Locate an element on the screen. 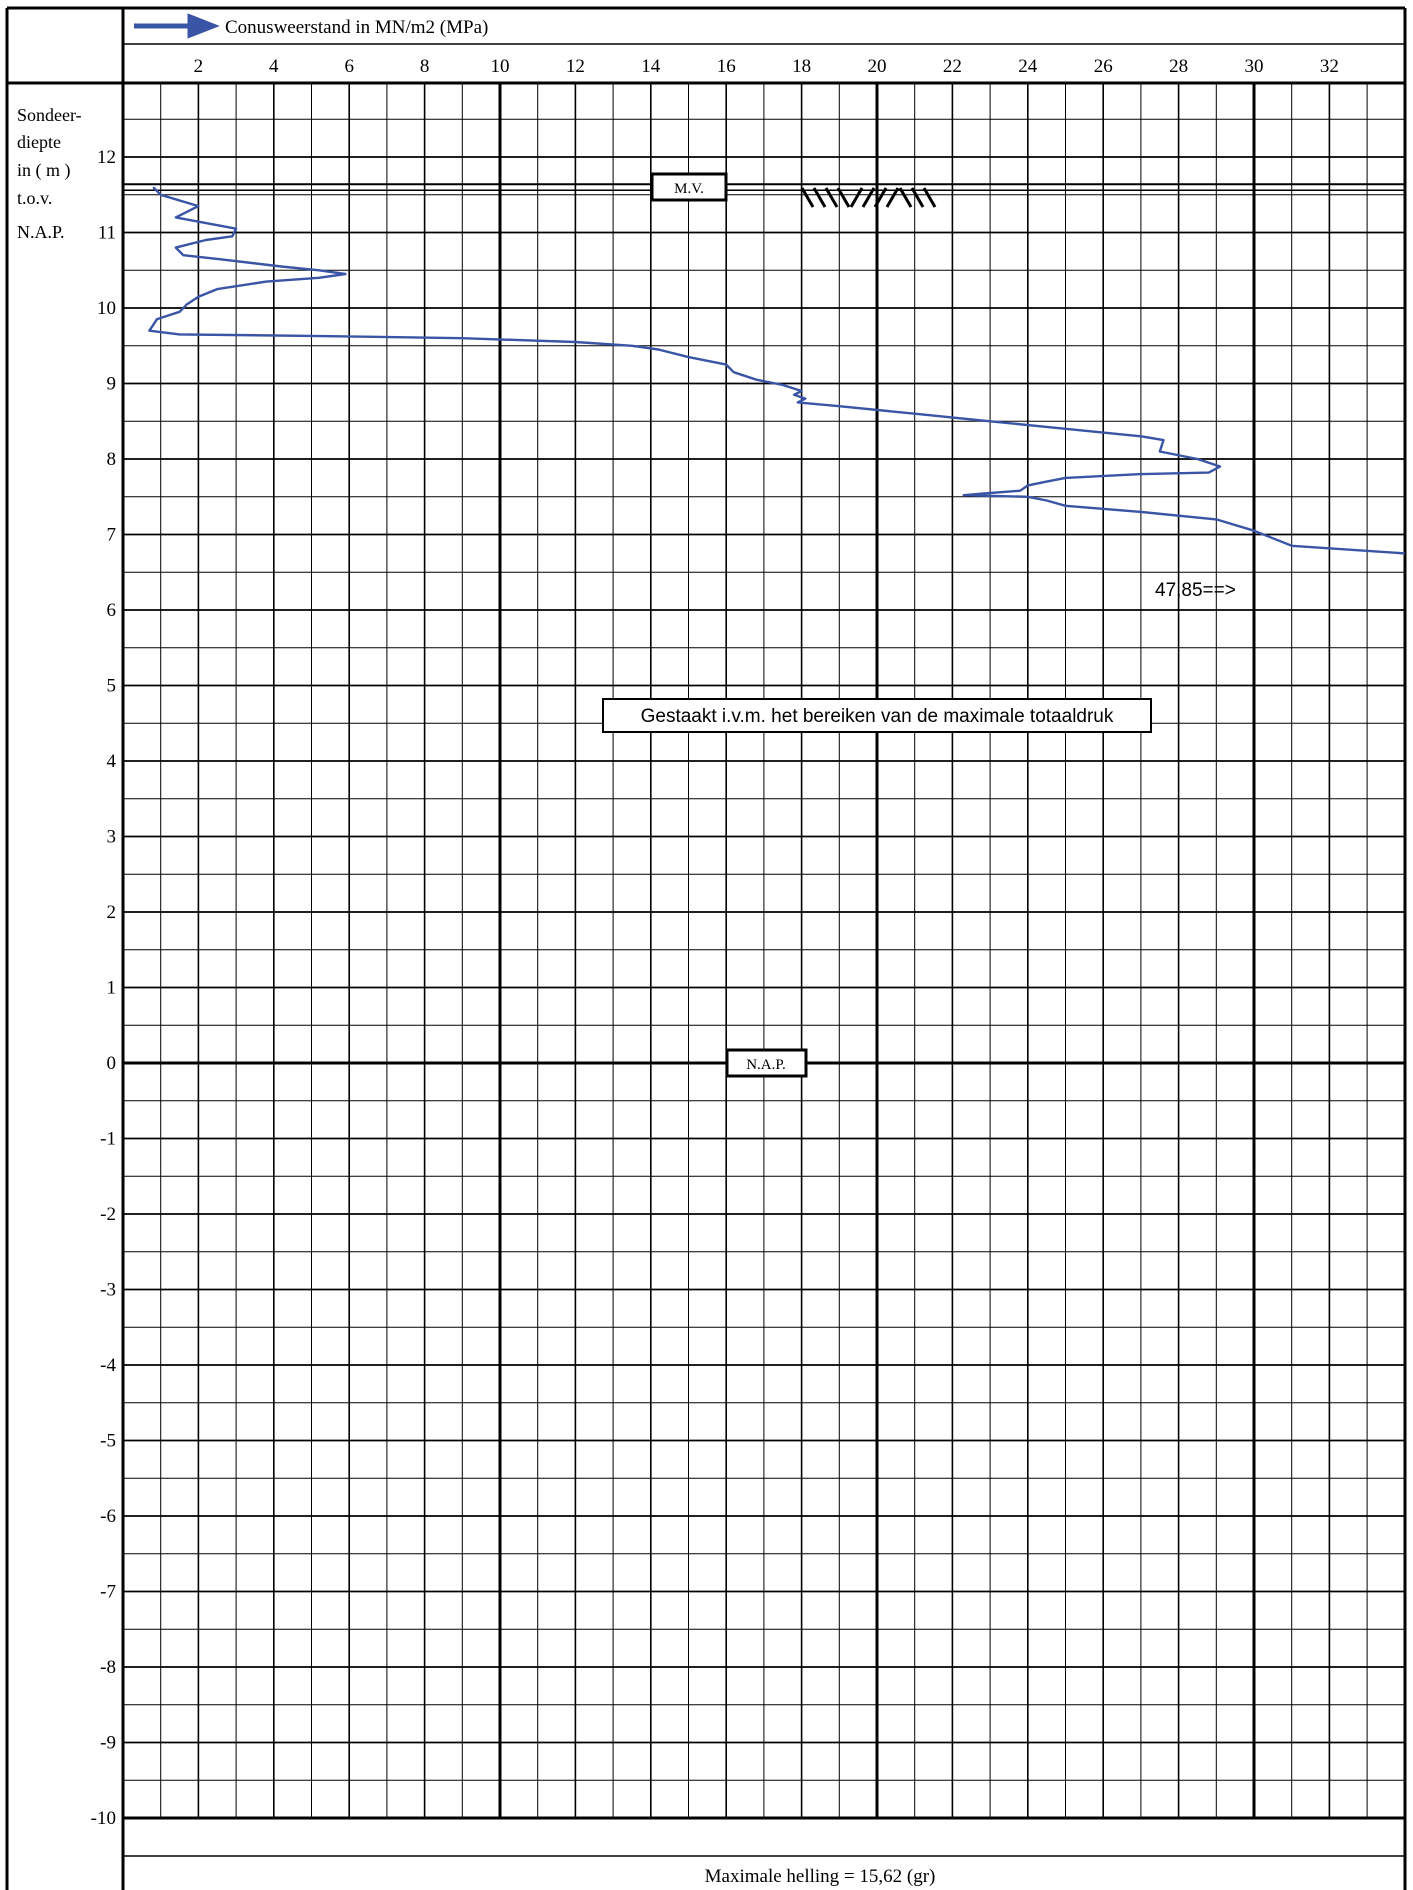 Image resolution: width=1413 pixels, height=1890 pixels. y-tick-6: 6 is located at coordinates (112, 610).